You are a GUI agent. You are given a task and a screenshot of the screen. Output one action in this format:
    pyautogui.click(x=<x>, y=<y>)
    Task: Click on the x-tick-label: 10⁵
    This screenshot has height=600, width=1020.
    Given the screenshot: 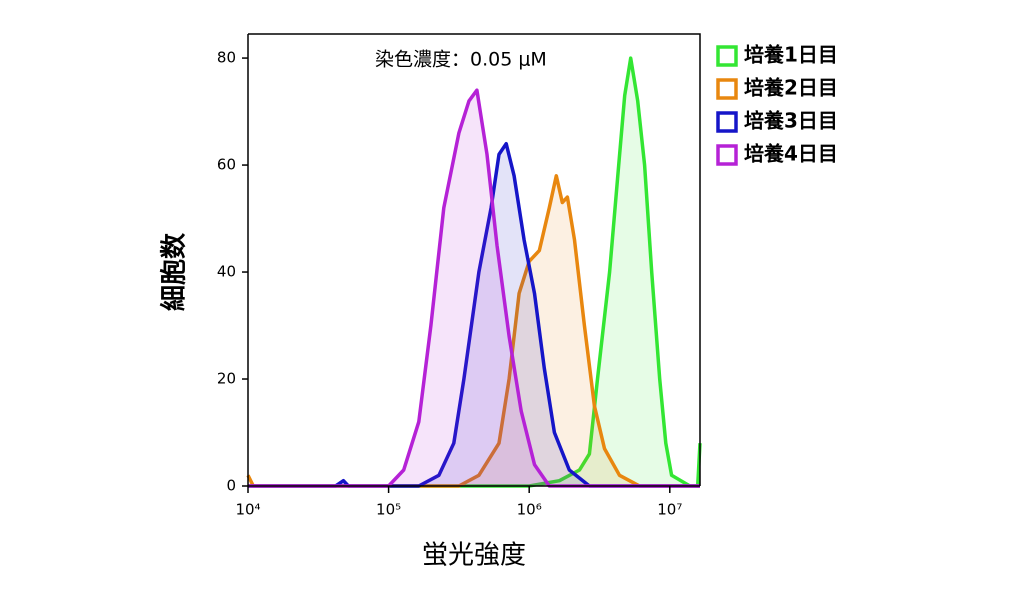 What is the action you would take?
    pyautogui.click(x=388, y=510)
    